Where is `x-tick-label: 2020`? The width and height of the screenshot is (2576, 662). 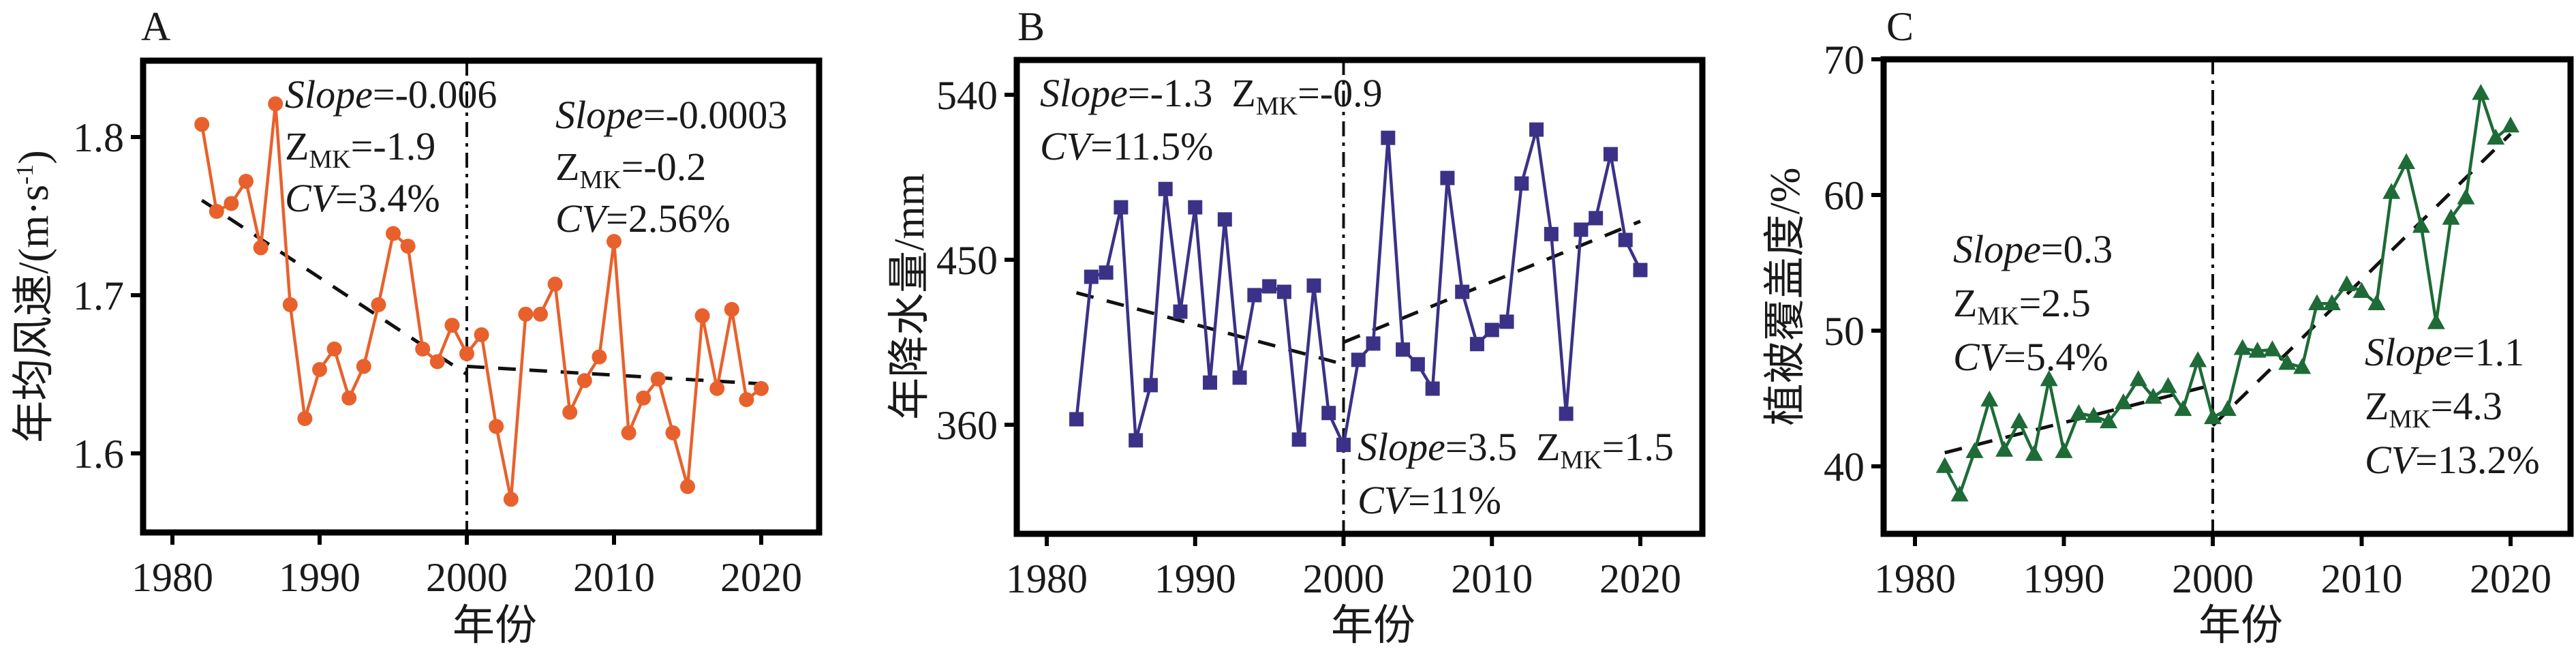
x-tick-label: 2020 is located at coordinates (761, 577).